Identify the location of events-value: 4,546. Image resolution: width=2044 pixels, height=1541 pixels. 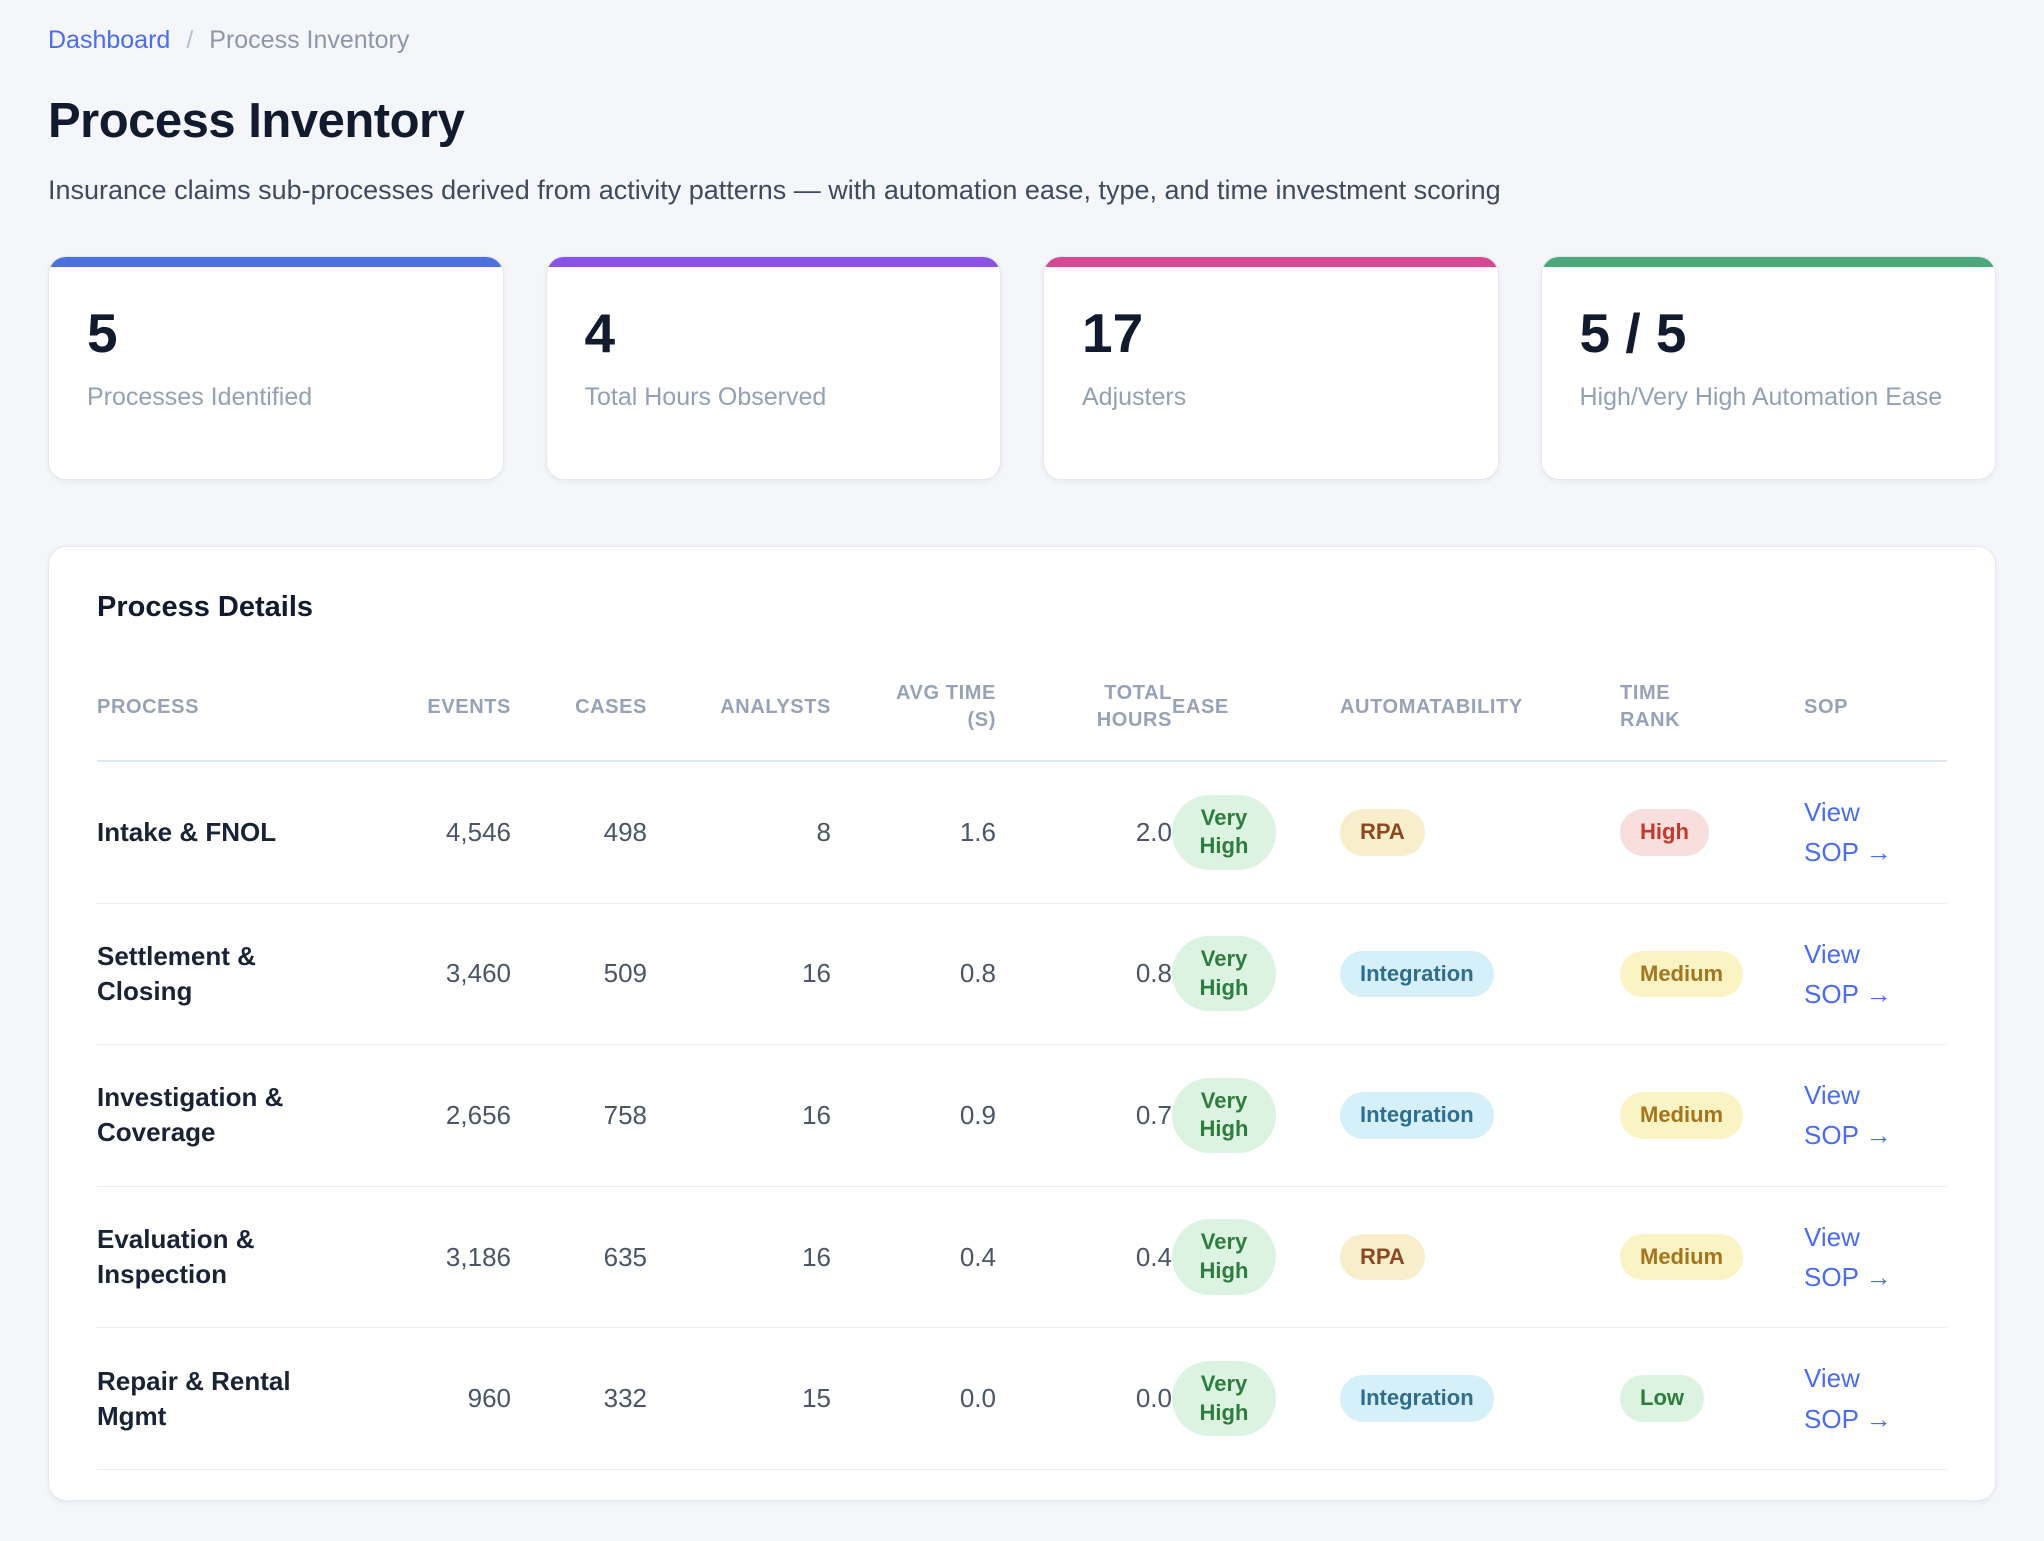
(435, 832).